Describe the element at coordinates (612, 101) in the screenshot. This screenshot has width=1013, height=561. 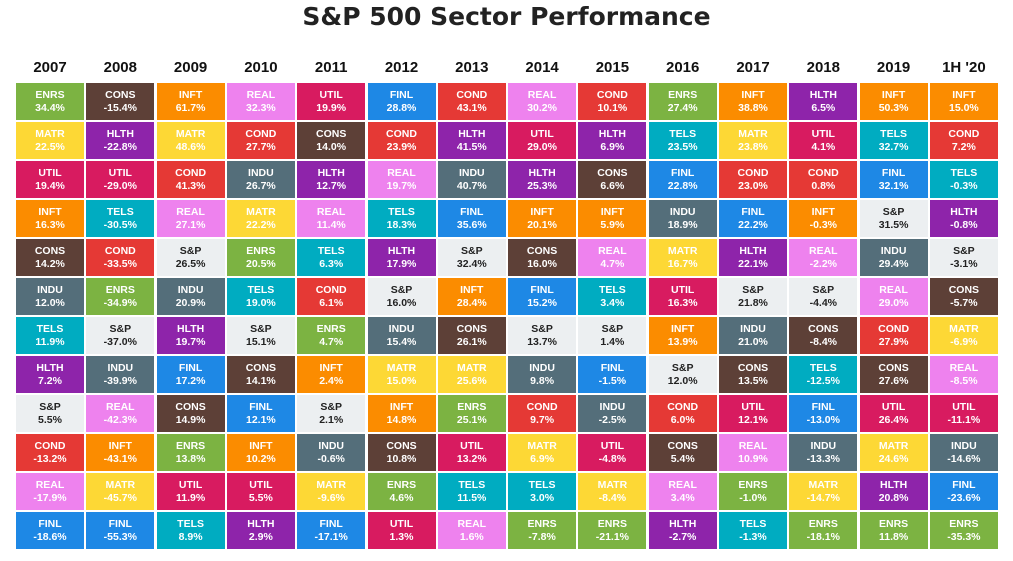
I see `sector-cell: COND 10.1%` at that location.